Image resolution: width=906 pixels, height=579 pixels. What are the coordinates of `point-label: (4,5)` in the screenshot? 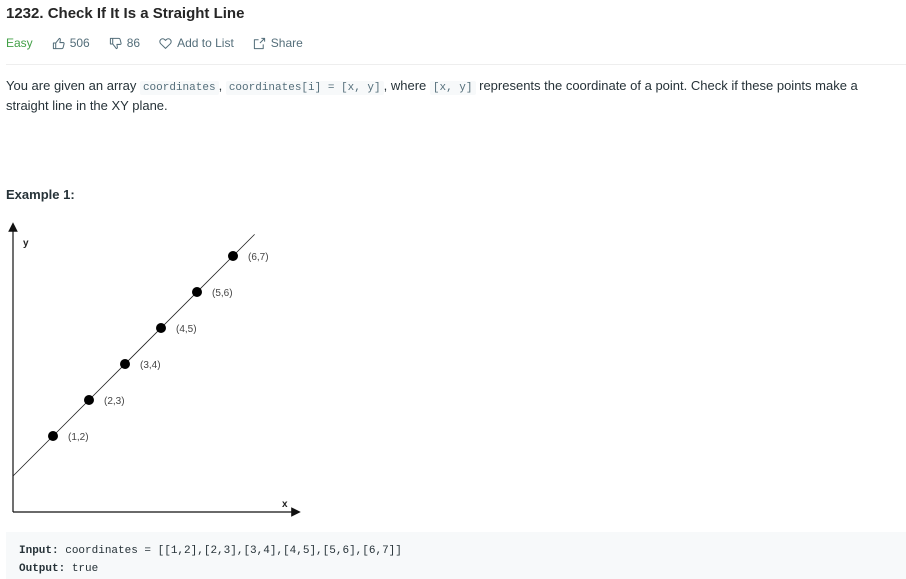 It's located at (186, 329).